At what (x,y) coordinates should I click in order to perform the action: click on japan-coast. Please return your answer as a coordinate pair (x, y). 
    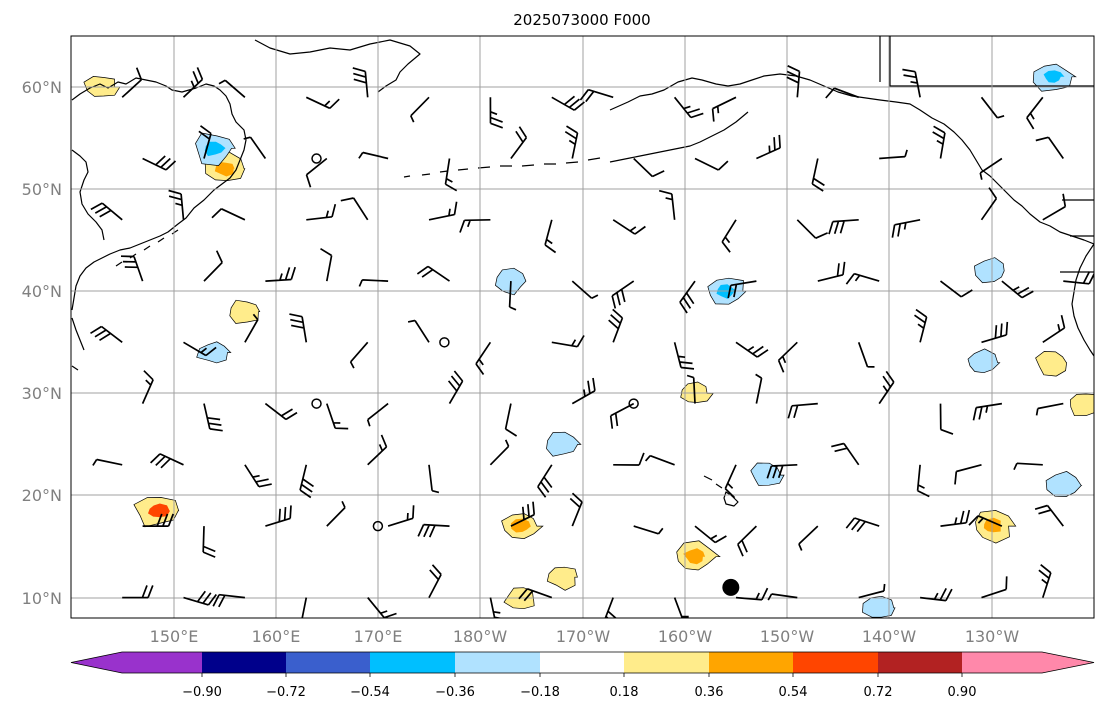
    Looking at the image, I should click on (78, 344).